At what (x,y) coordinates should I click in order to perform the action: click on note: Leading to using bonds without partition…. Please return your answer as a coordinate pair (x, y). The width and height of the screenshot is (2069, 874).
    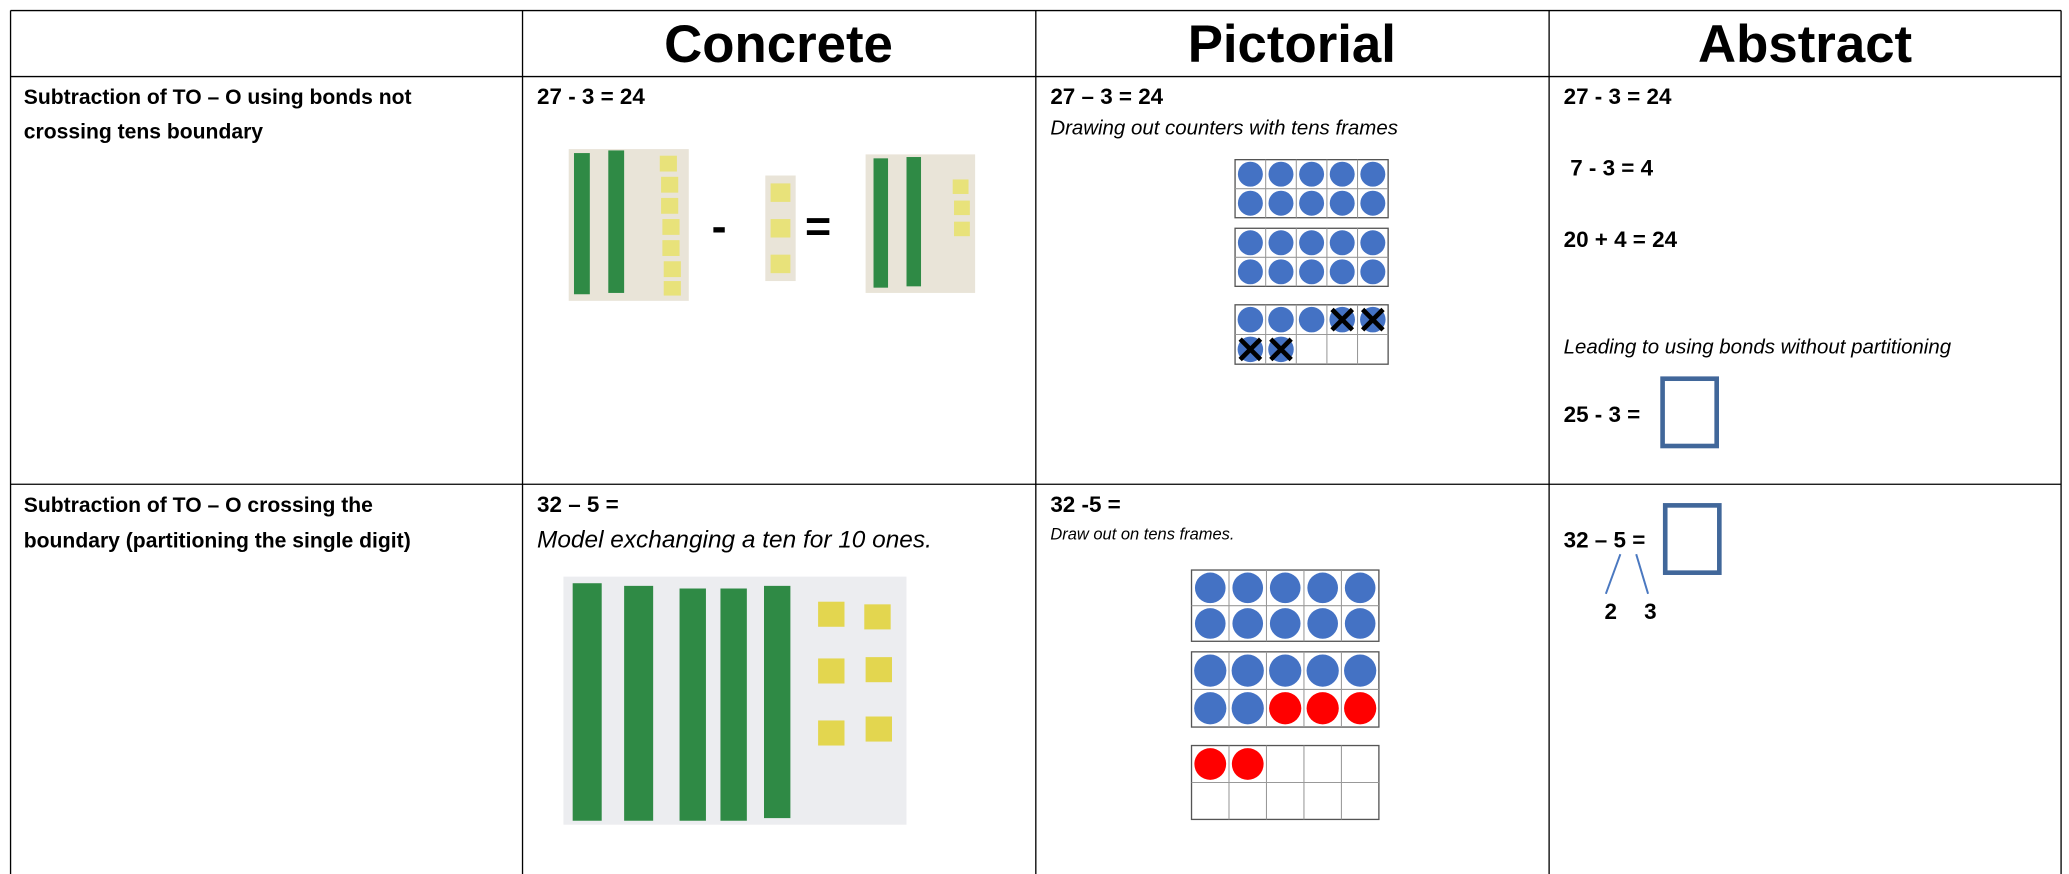
    Looking at the image, I should click on (1758, 347).